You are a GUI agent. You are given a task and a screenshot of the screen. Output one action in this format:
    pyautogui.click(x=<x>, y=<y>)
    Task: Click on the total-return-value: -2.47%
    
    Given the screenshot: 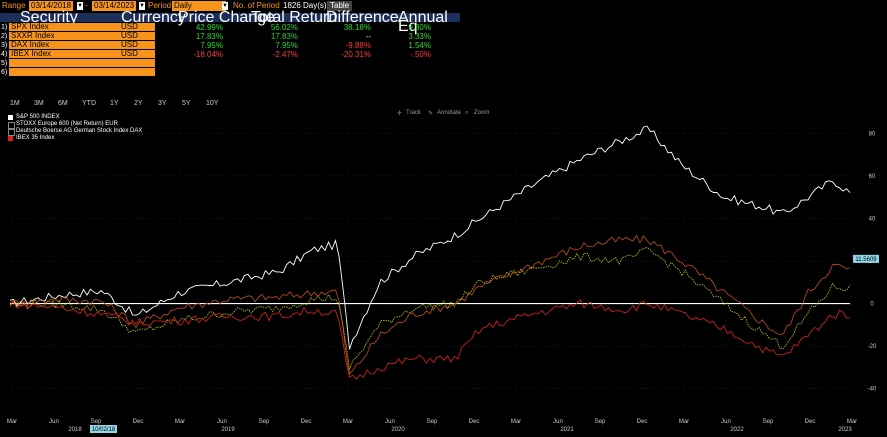 What is the action you would take?
    pyautogui.click(x=285, y=54)
    